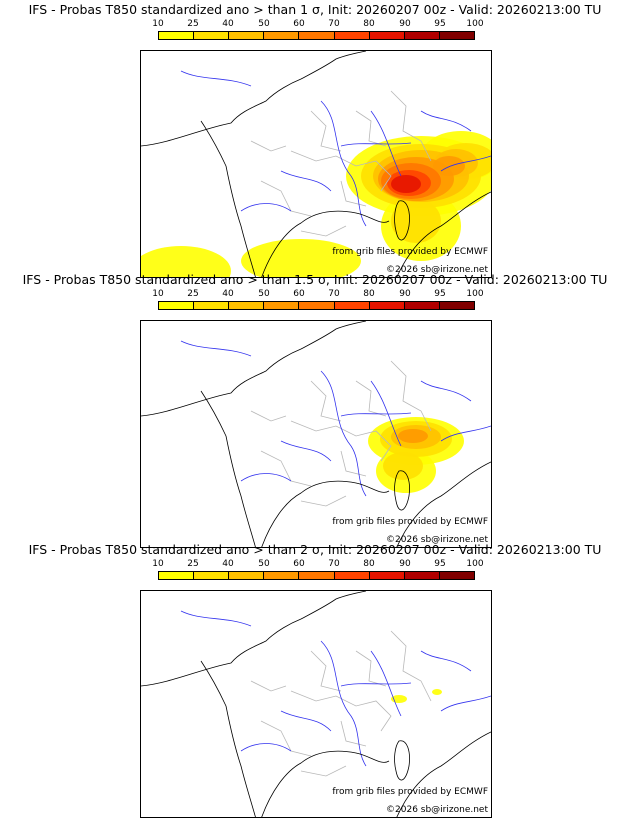 This screenshot has height=828, width=630. What do you see at coordinates (440, 294) in the screenshot?
I see `colorbar-tick: 95` at bounding box center [440, 294].